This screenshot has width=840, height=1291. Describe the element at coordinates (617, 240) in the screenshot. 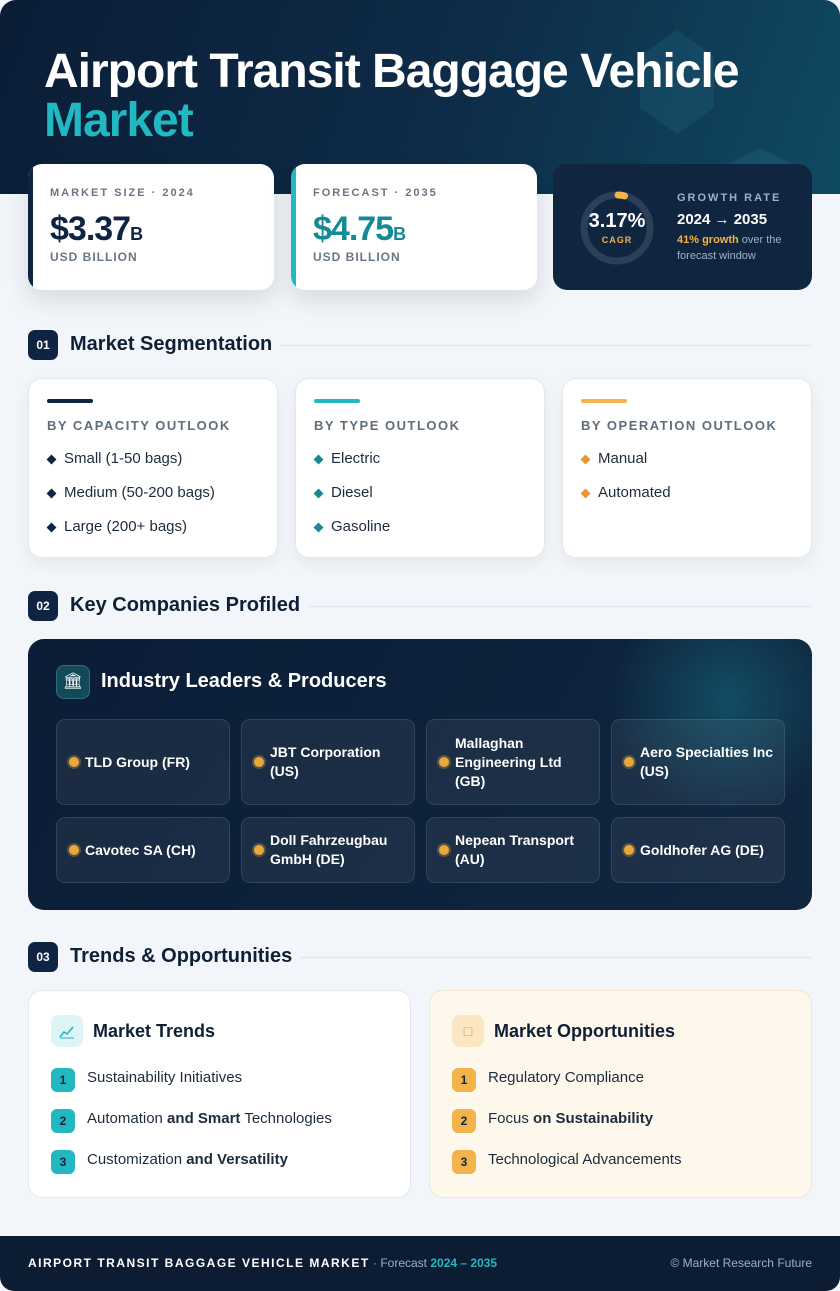

I see `cagr-label: CAGR` at that location.